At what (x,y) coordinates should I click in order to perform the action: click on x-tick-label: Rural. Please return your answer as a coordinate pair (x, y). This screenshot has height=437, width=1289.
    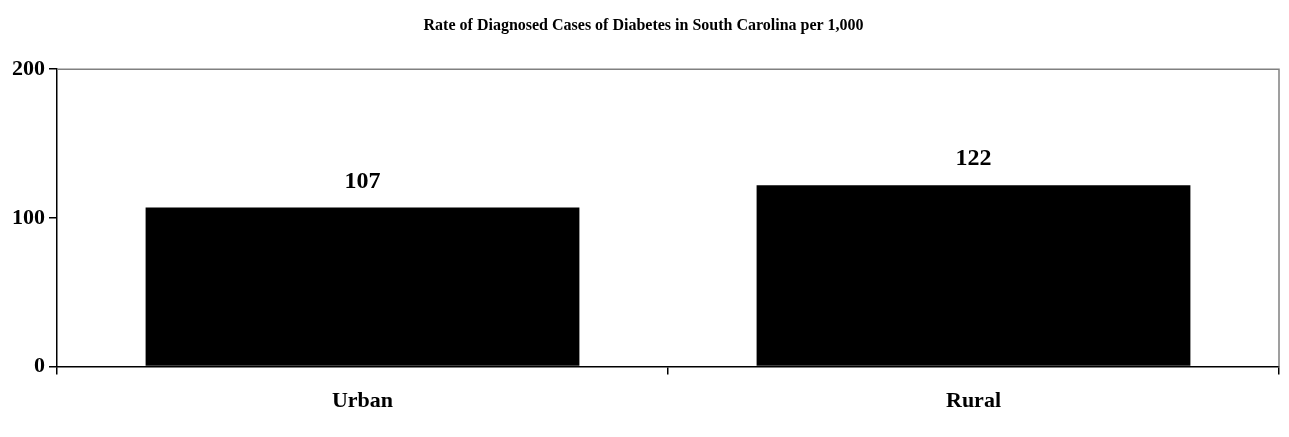
    Looking at the image, I should click on (973, 400).